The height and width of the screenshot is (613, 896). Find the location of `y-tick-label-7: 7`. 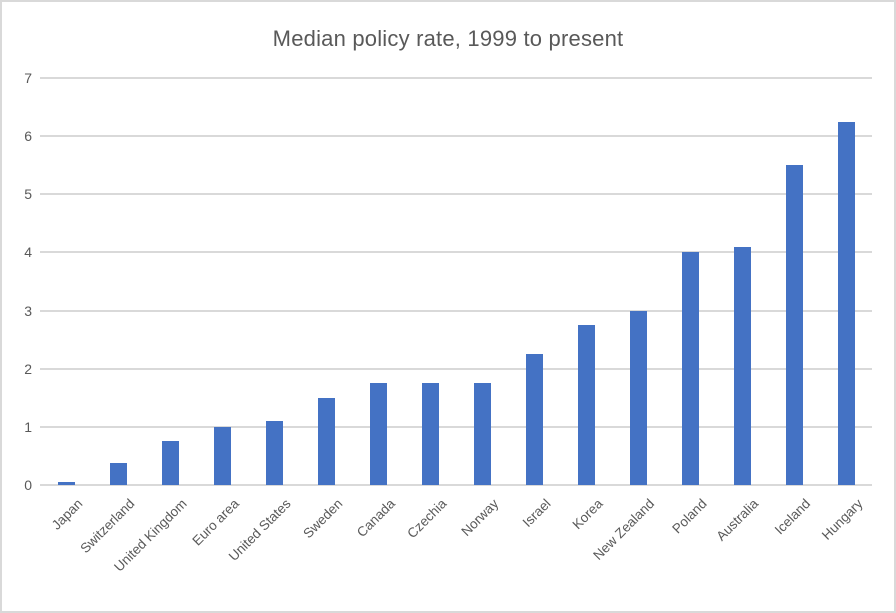

y-tick-label-7: 7 is located at coordinates (28, 78).